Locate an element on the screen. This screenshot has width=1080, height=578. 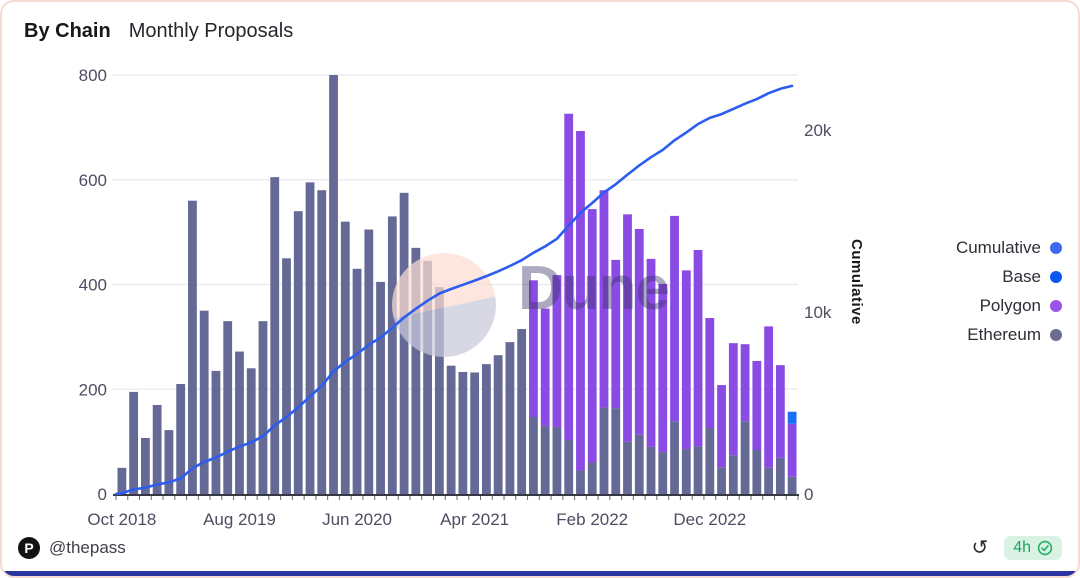
legend-item-base: Base is located at coordinates (1009, 276).